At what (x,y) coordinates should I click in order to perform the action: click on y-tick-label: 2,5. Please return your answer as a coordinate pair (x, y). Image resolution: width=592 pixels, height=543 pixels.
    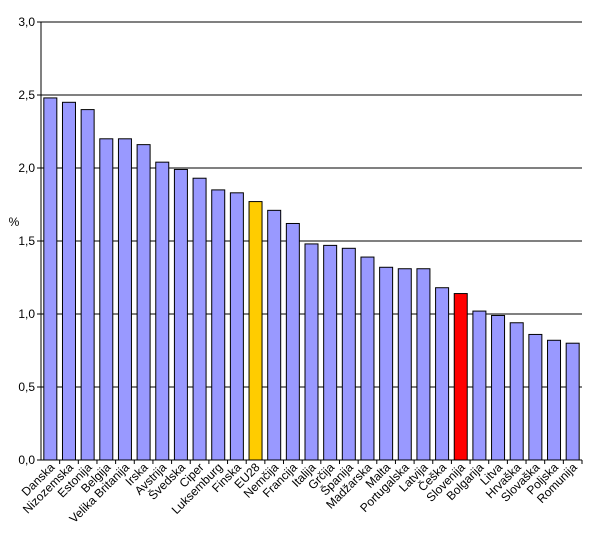
    Looking at the image, I should click on (26, 95).